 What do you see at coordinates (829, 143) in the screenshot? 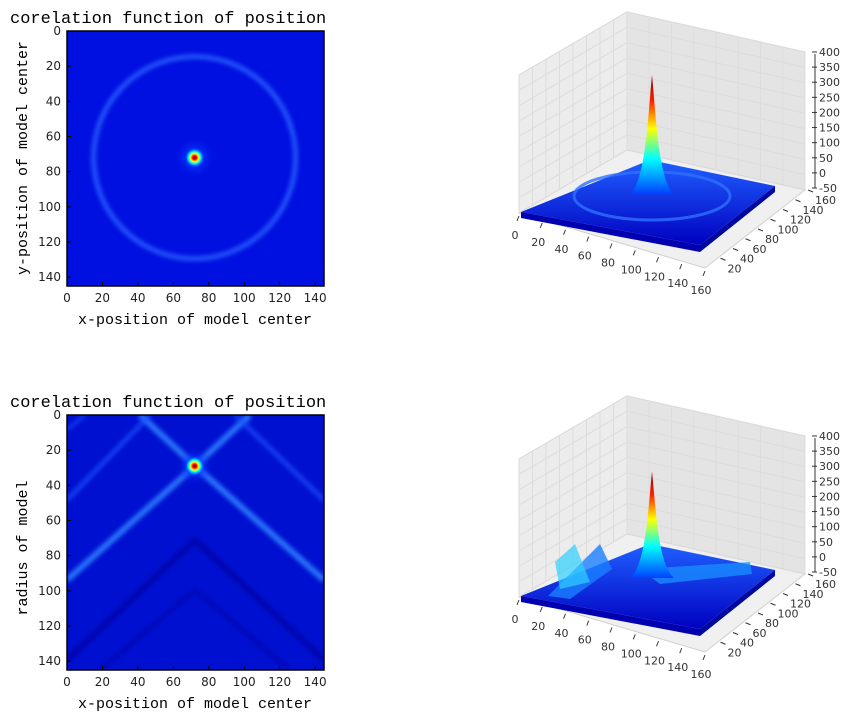
I see `z-tick-label-100: 100` at bounding box center [829, 143].